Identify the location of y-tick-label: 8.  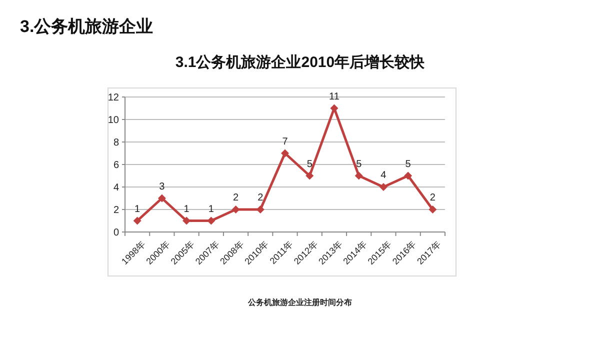
(116, 143).